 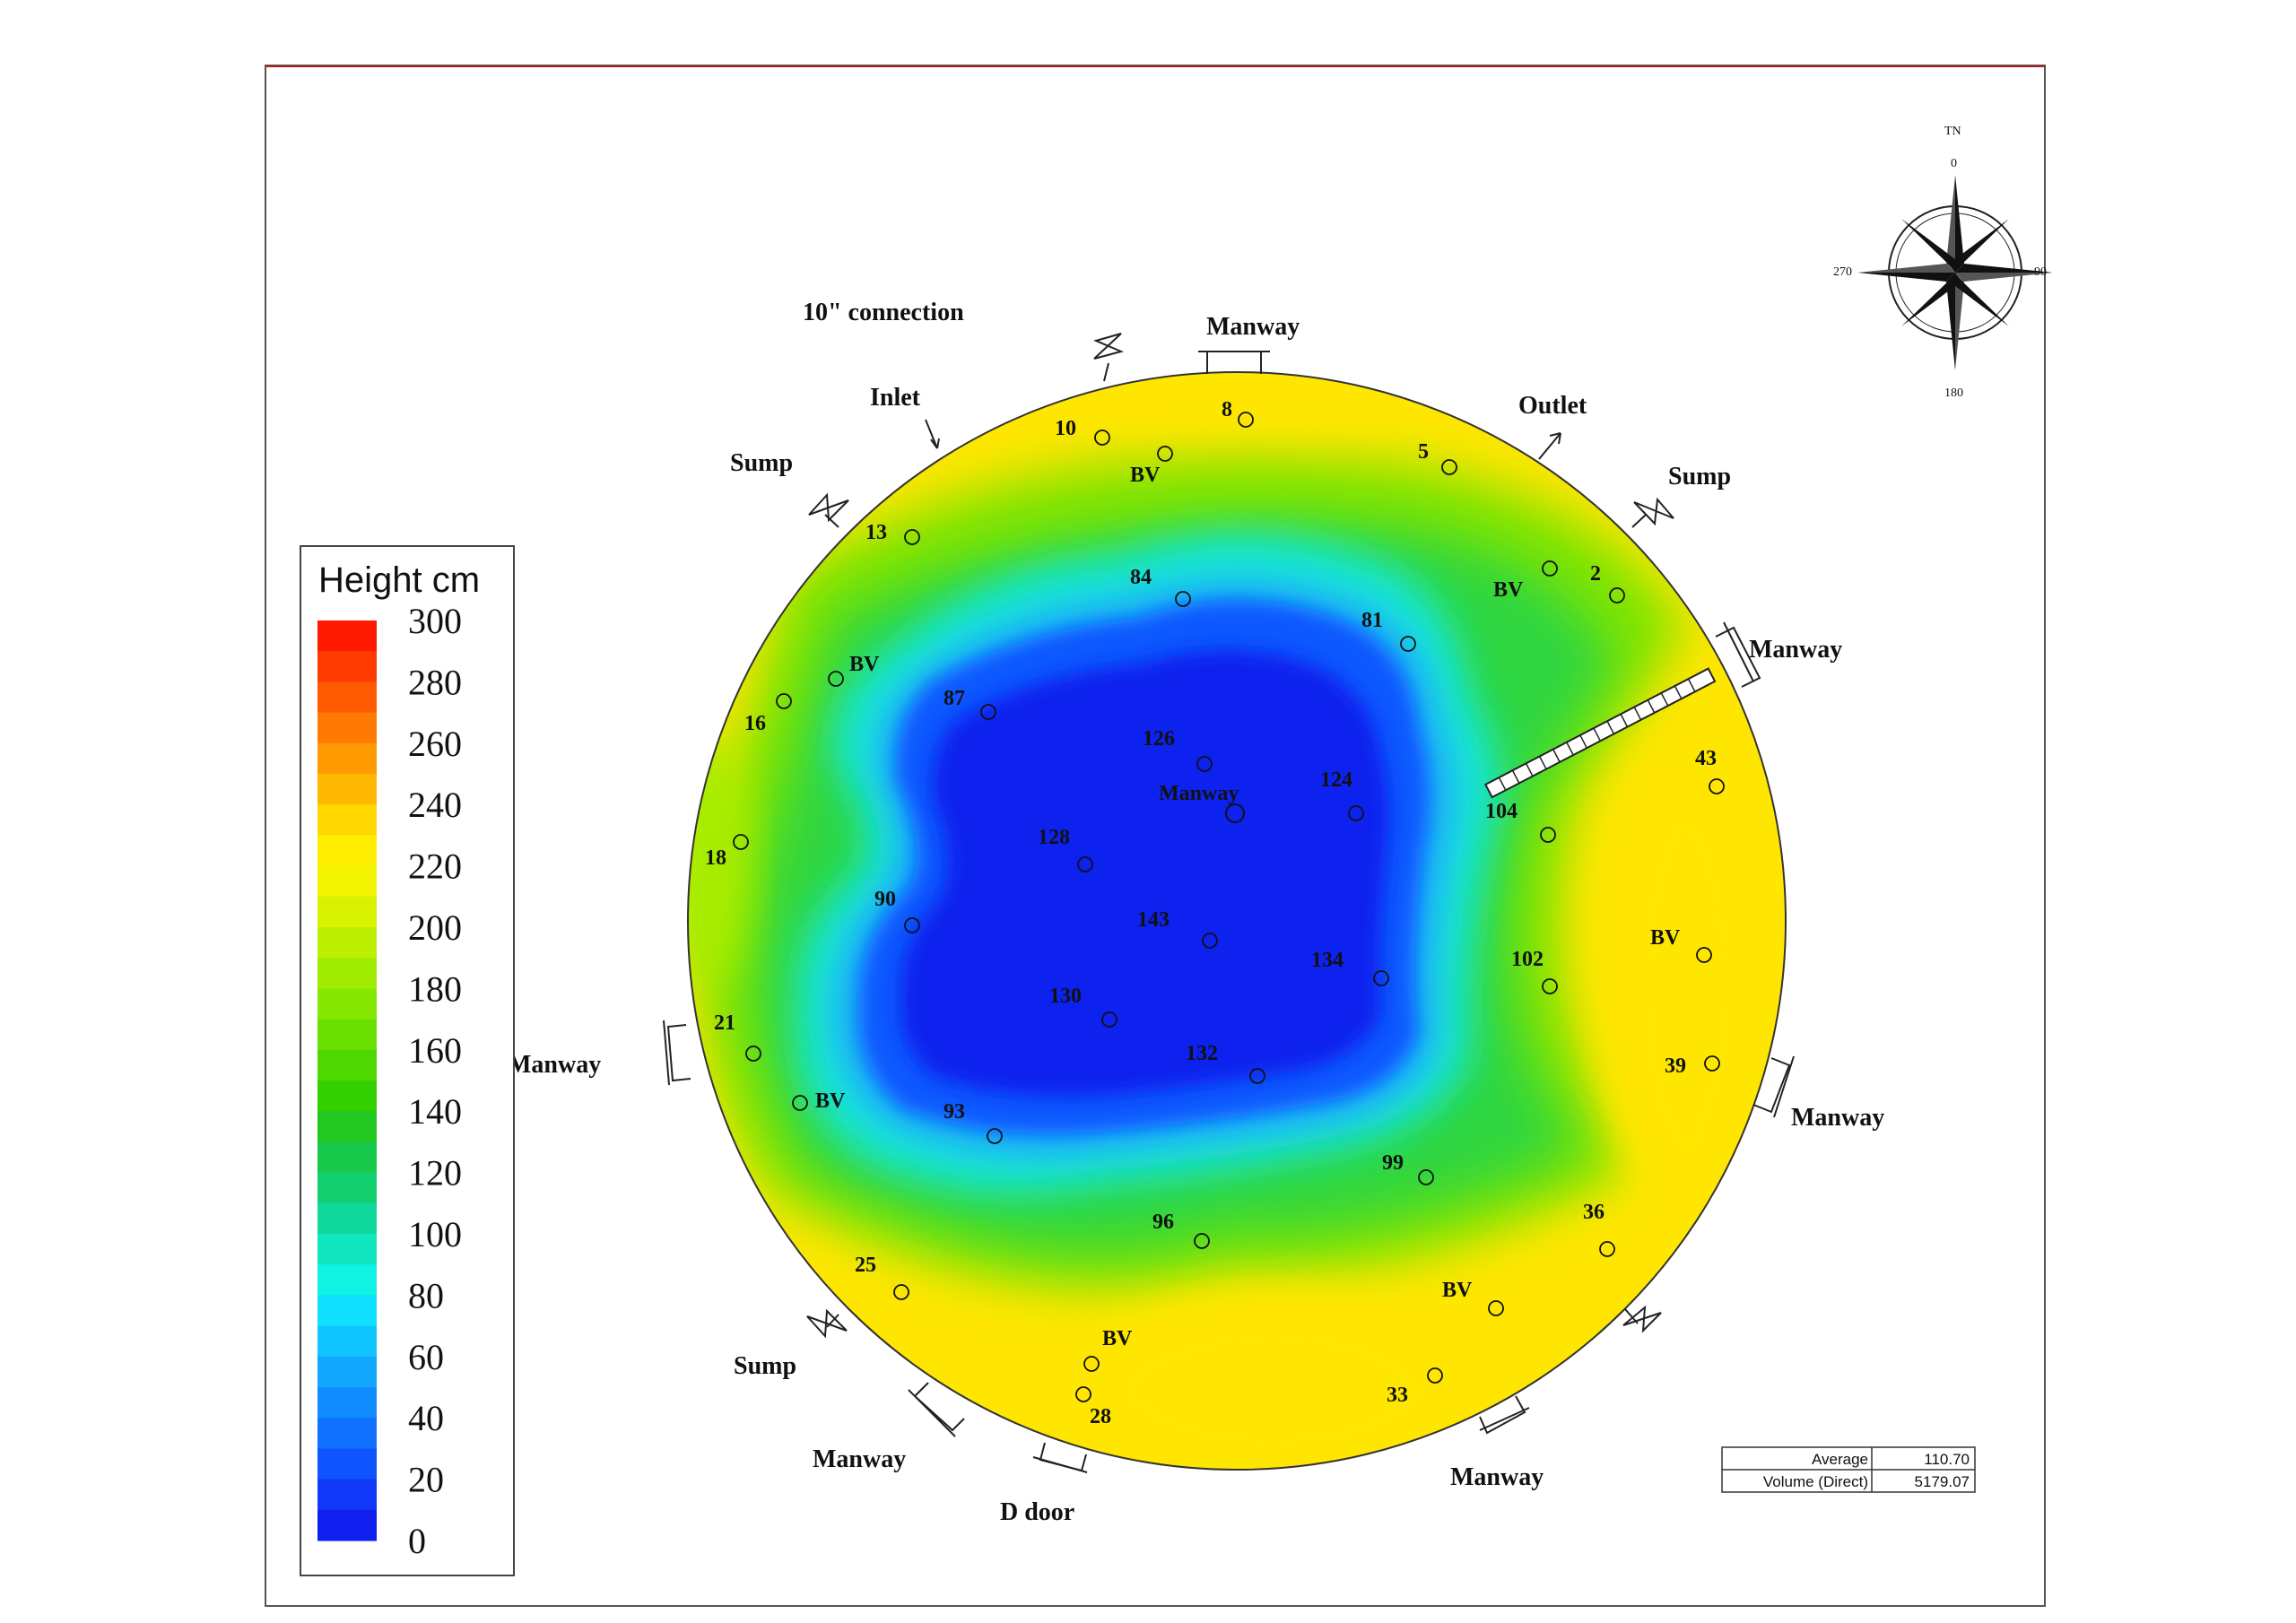 What do you see at coordinates (1947, 1459) in the screenshot?
I see `summary-average-value: 110.70` at bounding box center [1947, 1459].